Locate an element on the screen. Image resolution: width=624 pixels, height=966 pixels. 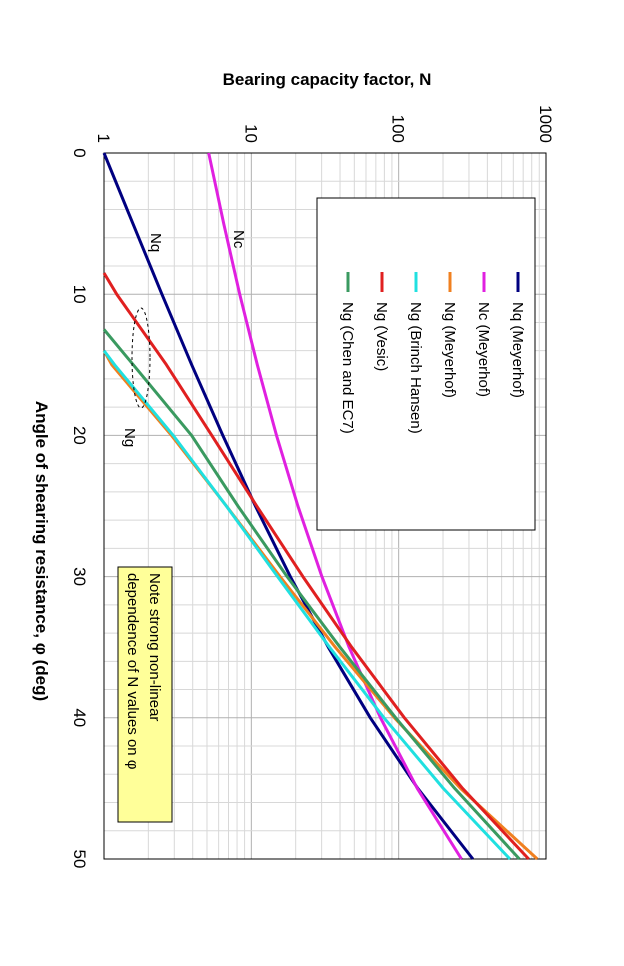
curve-label-nq: Nq is located at coordinates (155, 242).